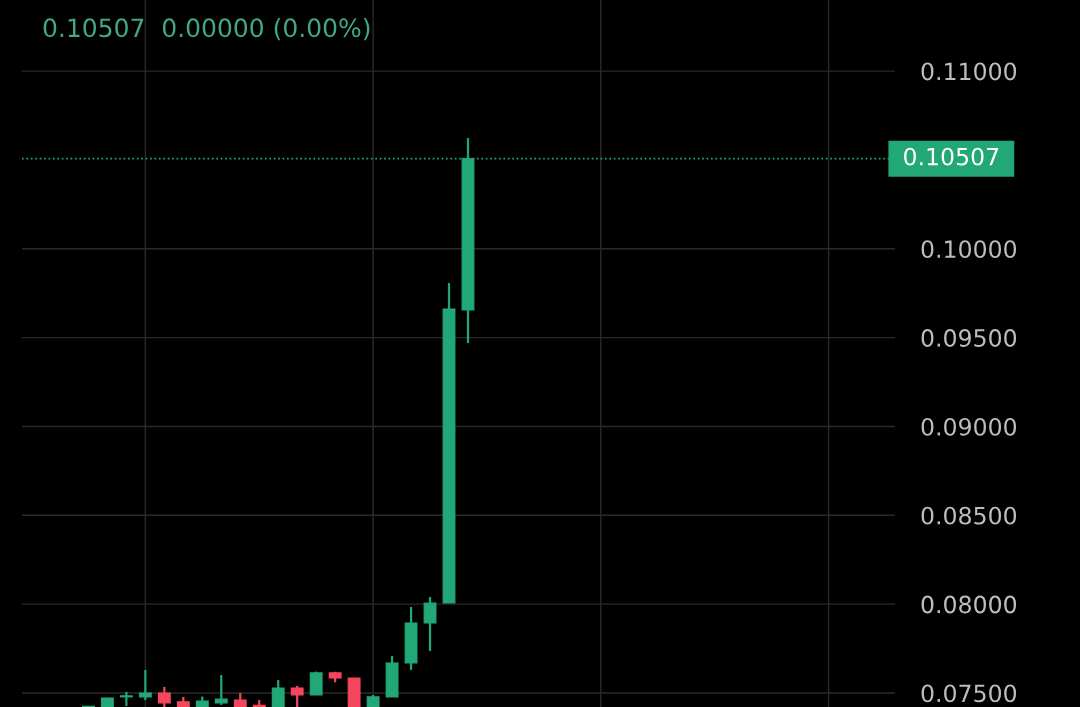  Describe the element at coordinates (969, 515) in the screenshot. I see `y-tick-label: 0.08500` at that location.